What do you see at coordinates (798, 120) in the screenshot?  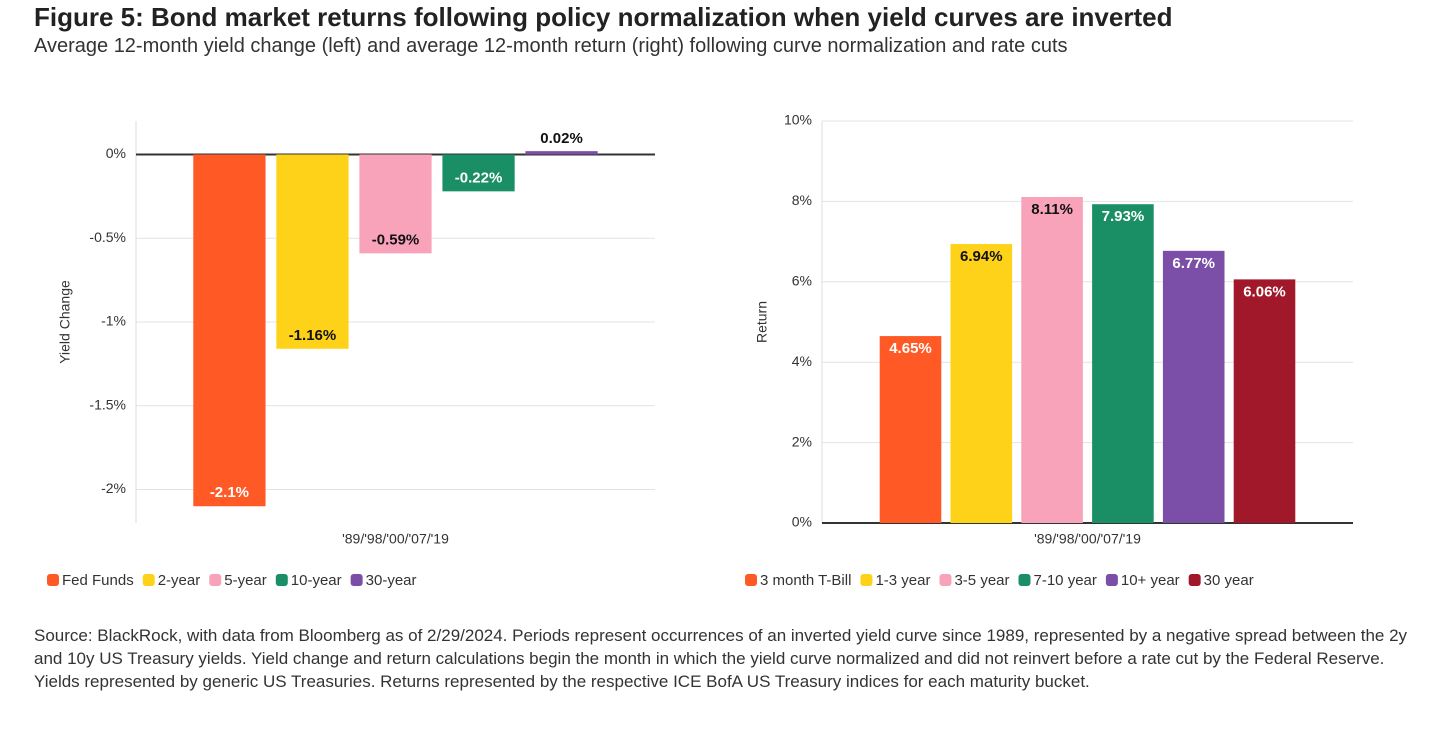 I see `y-tick-label: 10%` at bounding box center [798, 120].